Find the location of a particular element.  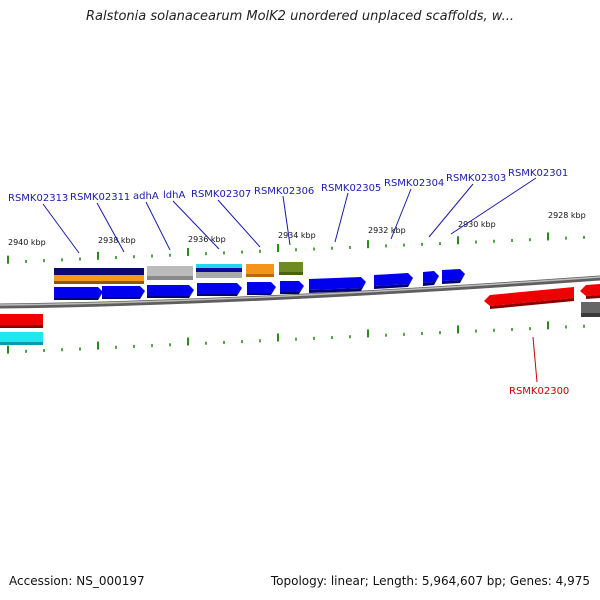

sequence-backbone is located at coordinates (300, 292).